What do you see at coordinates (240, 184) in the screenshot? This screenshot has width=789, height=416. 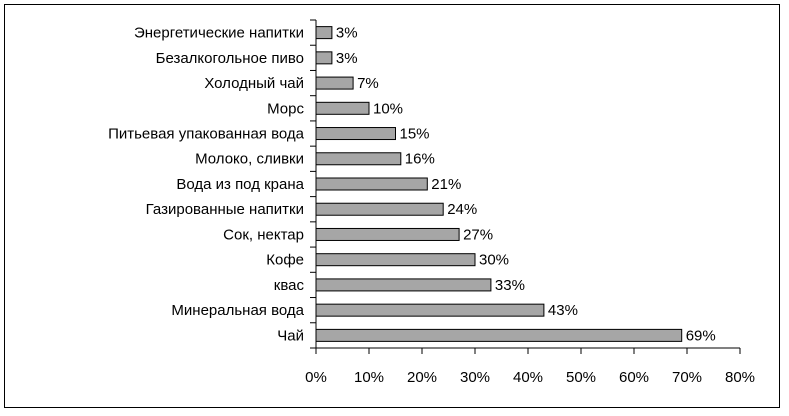 I see `y-tick-label: Вода из под крана` at bounding box center [240, 184].